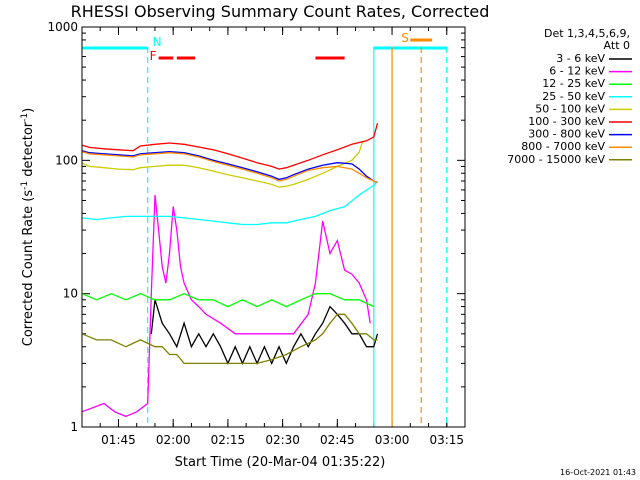 Image resolution: width=640 pixels, height=480 pixels. What do you see at coordinates (70, 294) in the screenshot?
I see `y-tick-label: 10` at bounding box center [70, 294].